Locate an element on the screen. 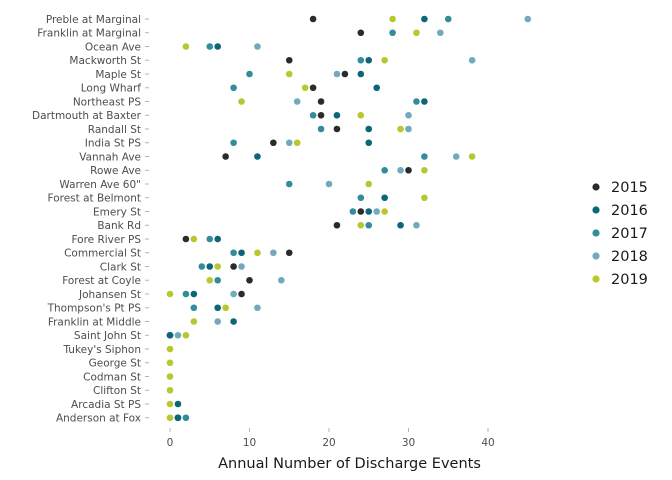  category-label: Randall St is located at coordinates (114, 130).